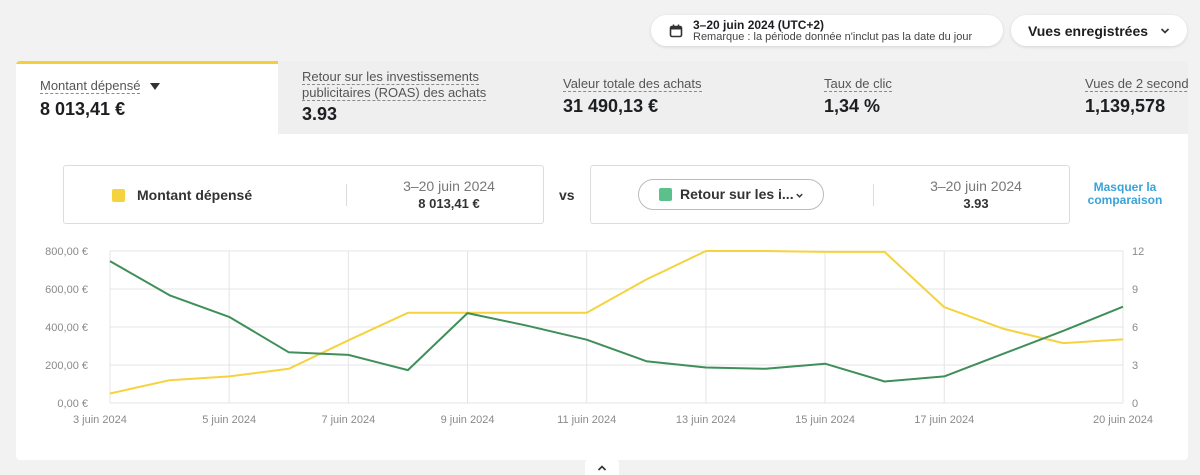 This screenshot has height=475, width=1200. Describe the element at coordinates (1135, 366) in the screenshot. I see `y-right-tick-label: 3` at that location.